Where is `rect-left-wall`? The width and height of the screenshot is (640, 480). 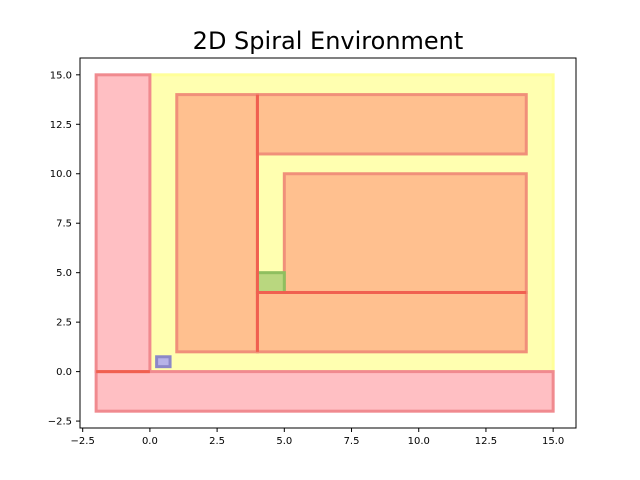
rect-left-wall is located at coordinates (123, 223).